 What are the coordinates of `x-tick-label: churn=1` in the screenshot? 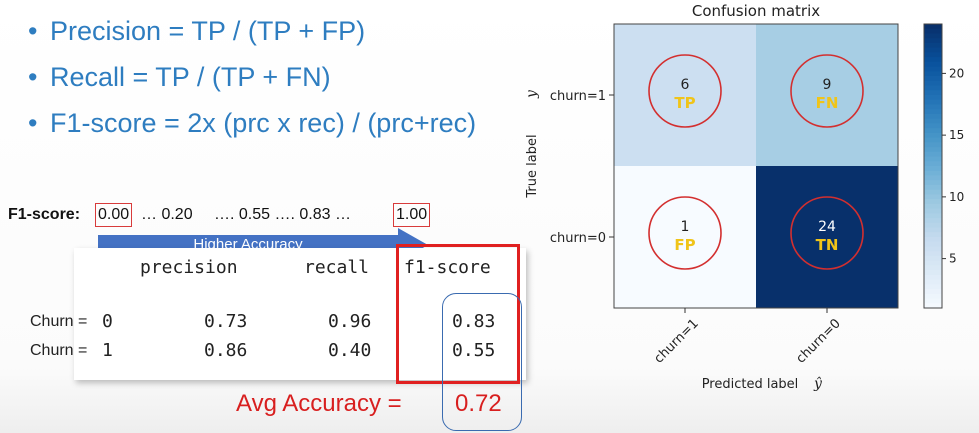 It's located at (677, 341).